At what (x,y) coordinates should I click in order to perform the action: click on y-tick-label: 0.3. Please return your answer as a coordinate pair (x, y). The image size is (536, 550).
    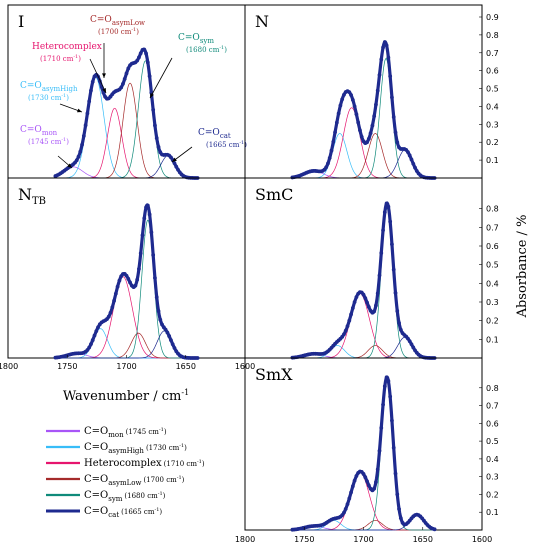
    Looking at the image, I should click on (492, 302).